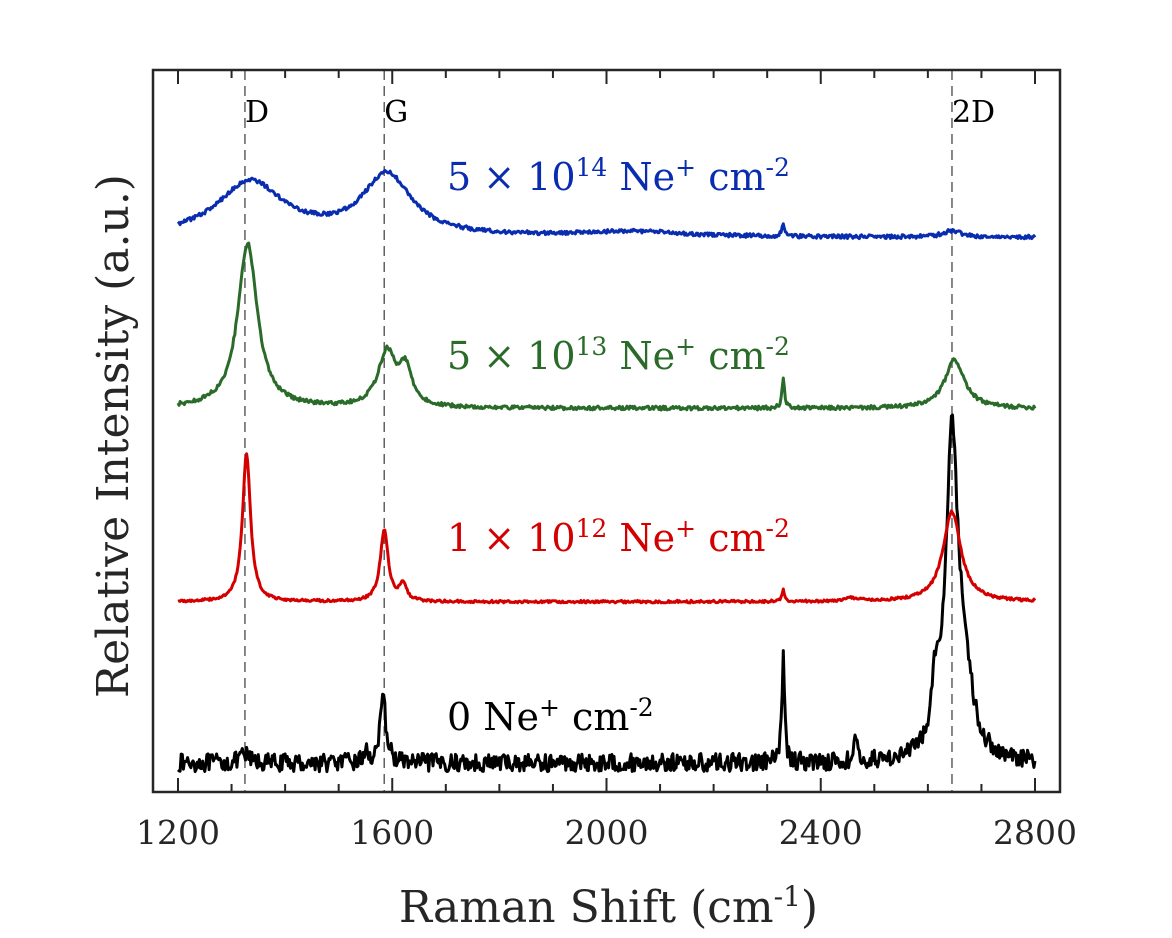 This screenshot has height=938, width=1172. I want to click on x-tick-labels: 1200 1600 2000 2400 2800, so click(606, 832).